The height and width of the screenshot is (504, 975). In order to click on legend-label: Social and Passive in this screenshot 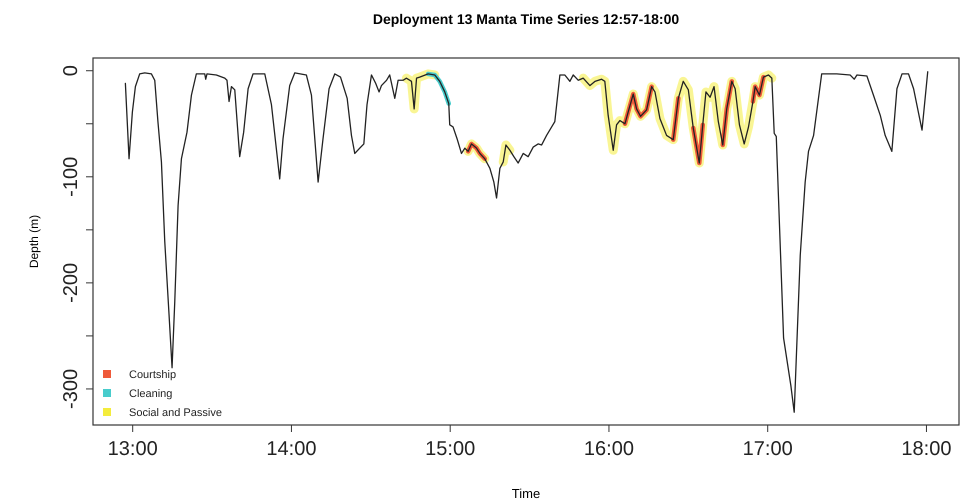, I will do `click(175, 413)`.